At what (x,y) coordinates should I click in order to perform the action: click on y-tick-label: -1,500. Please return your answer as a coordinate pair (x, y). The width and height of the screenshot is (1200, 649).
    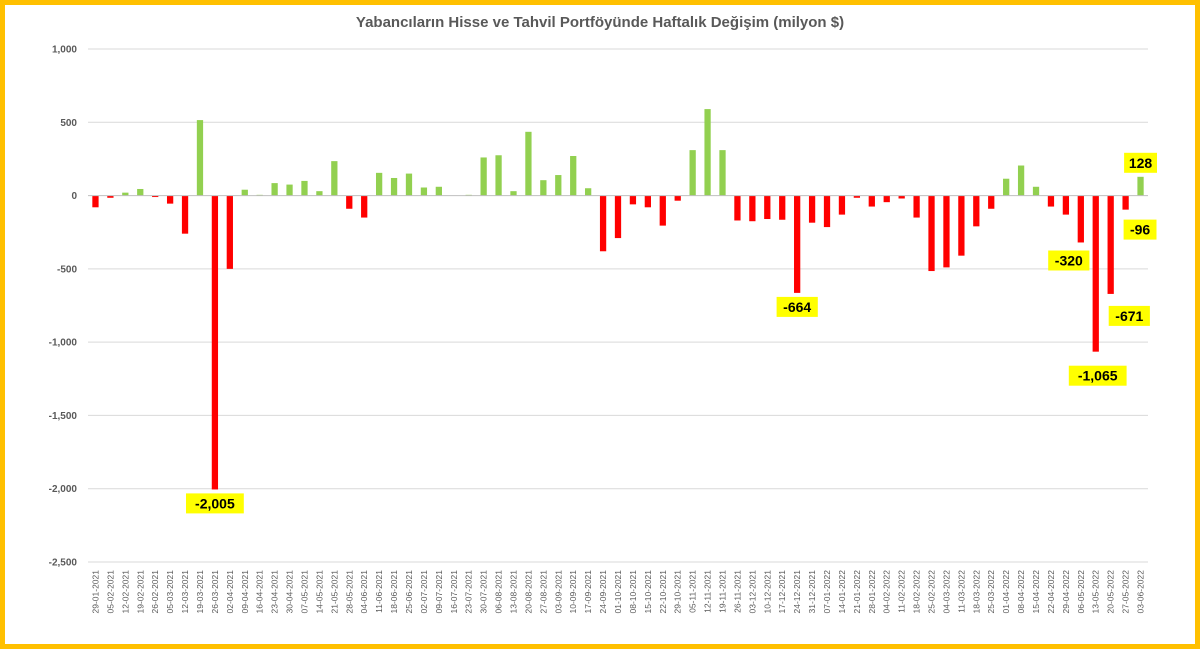
    Looking at the image, I should click on (63, 416).